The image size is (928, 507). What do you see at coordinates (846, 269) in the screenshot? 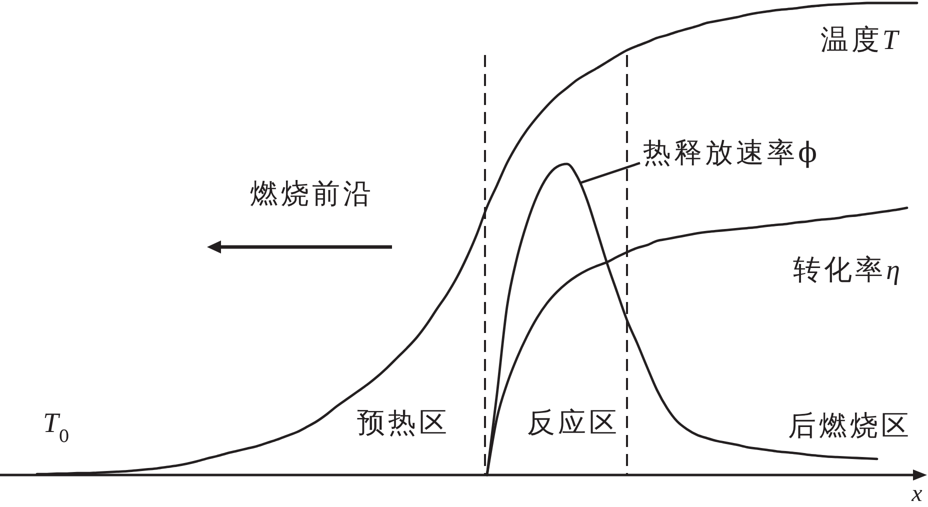
I see `series-label: 转化率η` at bounding box center [846, 269].